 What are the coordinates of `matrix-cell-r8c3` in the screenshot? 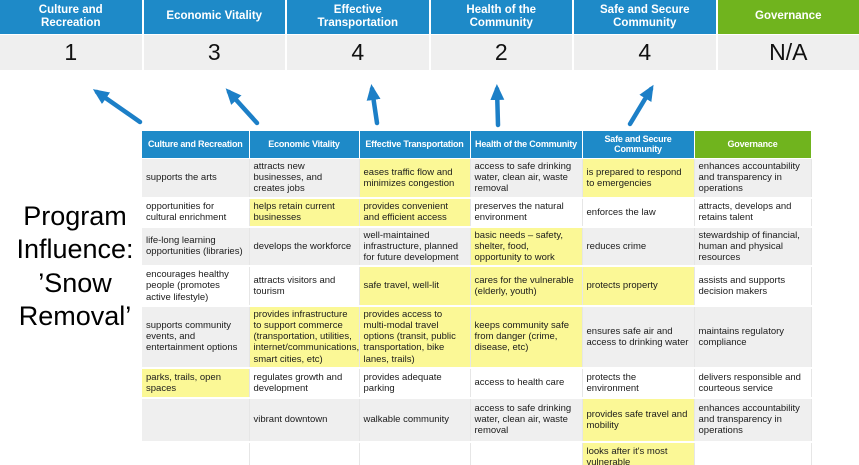 It's located at (415, 453).